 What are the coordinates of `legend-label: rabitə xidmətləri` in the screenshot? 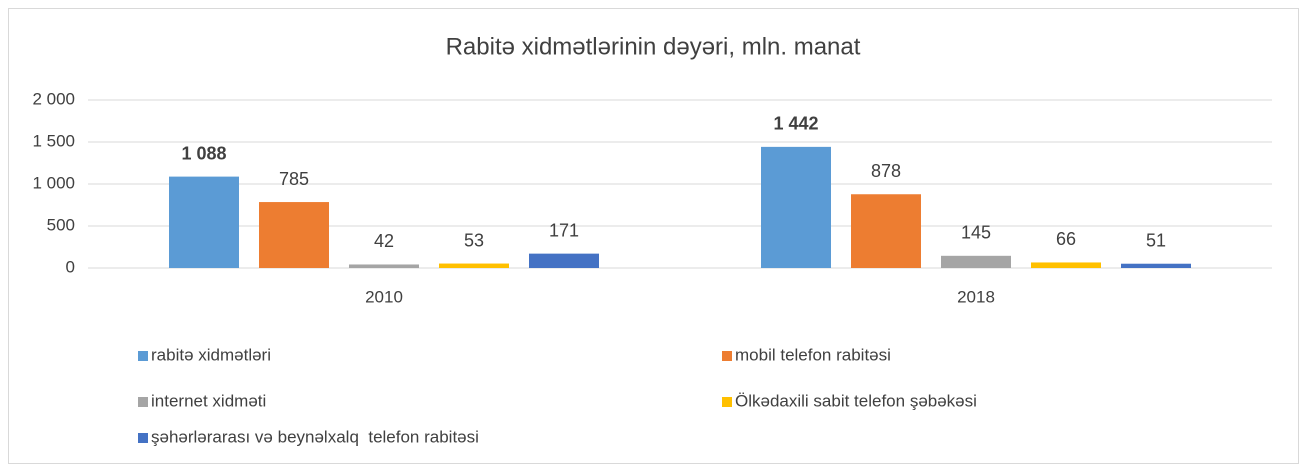 It's located at (211, 354).